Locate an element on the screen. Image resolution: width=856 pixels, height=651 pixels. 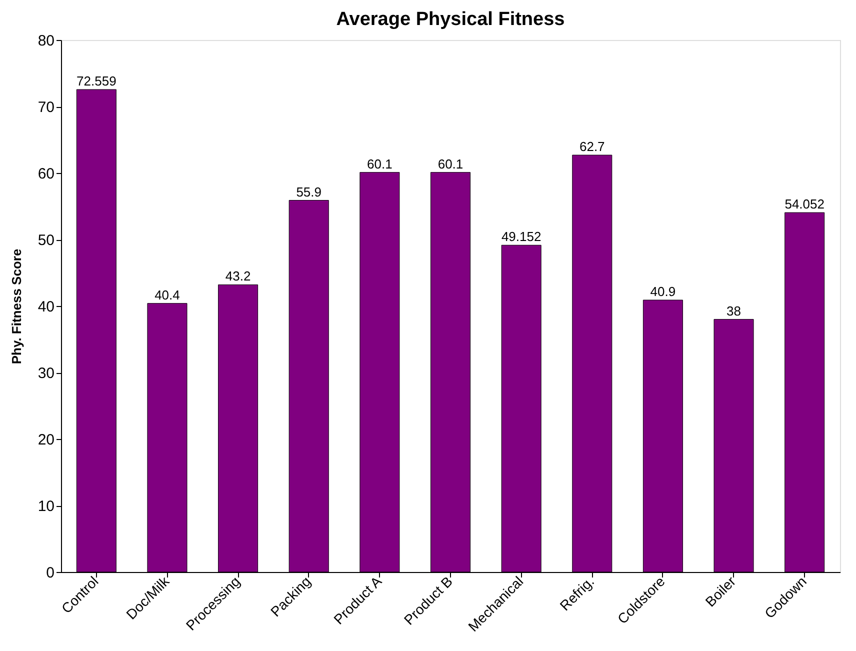
data-label: 55.9 is located at coordinates (309, 192).